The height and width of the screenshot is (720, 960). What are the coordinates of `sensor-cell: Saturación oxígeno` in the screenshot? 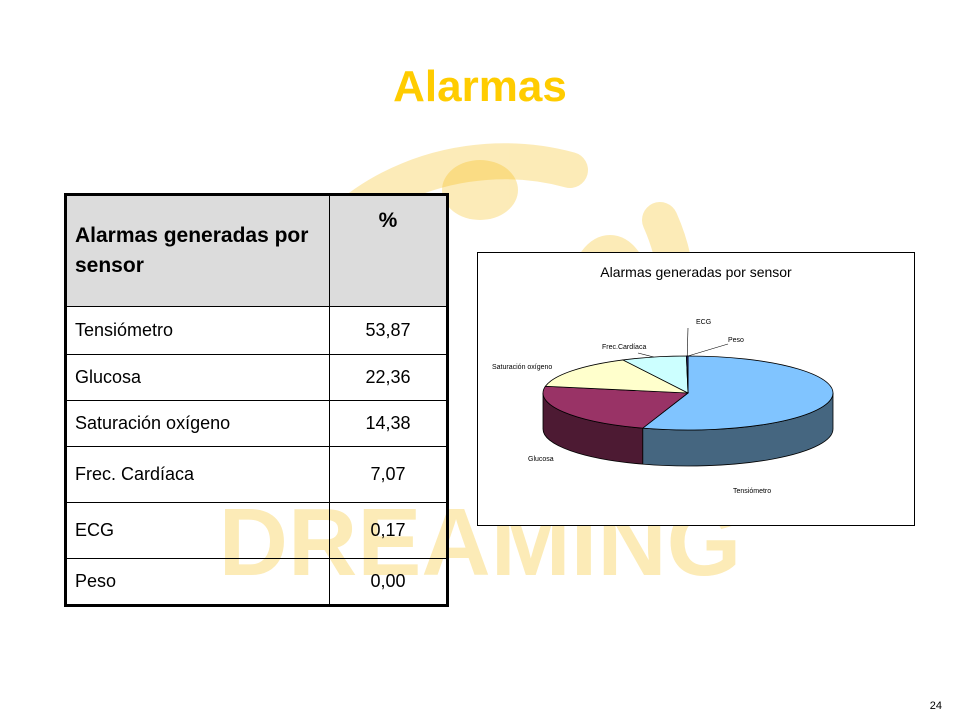 It's located at (197, 423).